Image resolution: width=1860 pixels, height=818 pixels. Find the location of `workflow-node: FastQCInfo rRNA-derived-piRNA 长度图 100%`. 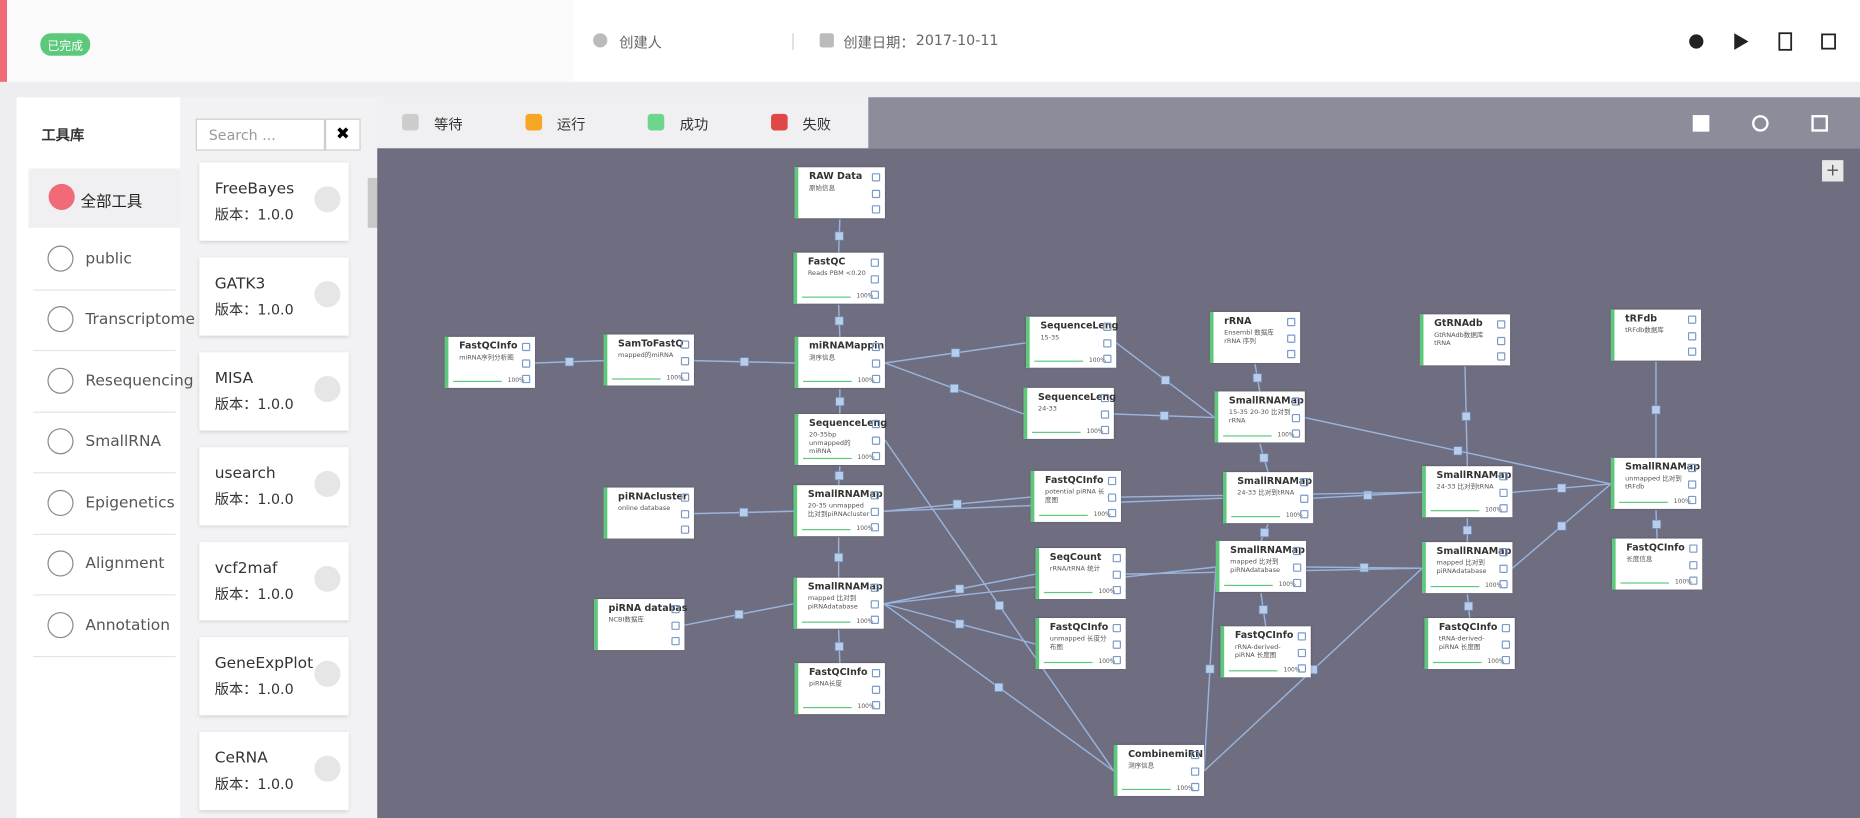

workflow-node: FastQCInfo rRNA-derived-piRNA 长度图 100% is located at coordinates (1265, 652).